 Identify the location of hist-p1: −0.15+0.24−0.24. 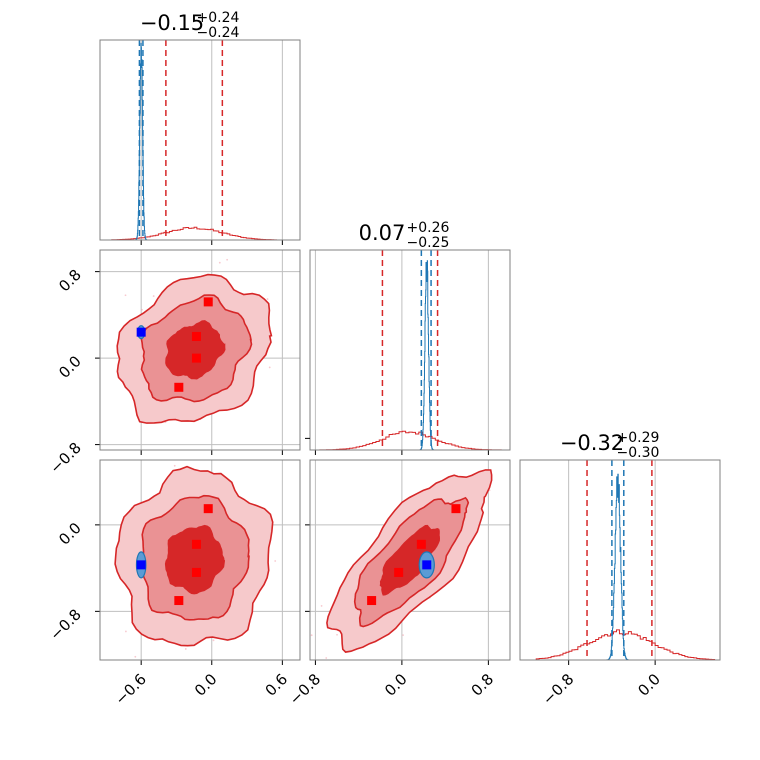
(200, 127).